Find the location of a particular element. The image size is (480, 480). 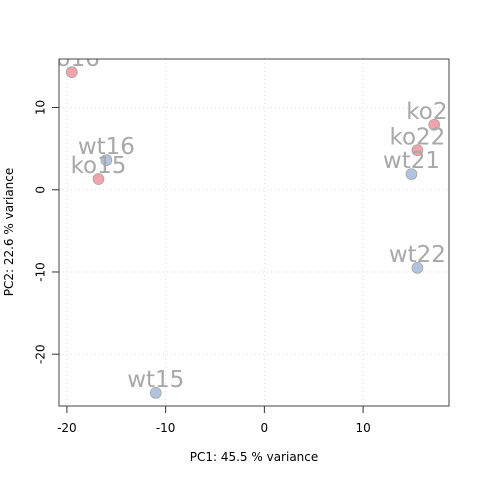

point-wt21 is located at coordinates (411, 174).